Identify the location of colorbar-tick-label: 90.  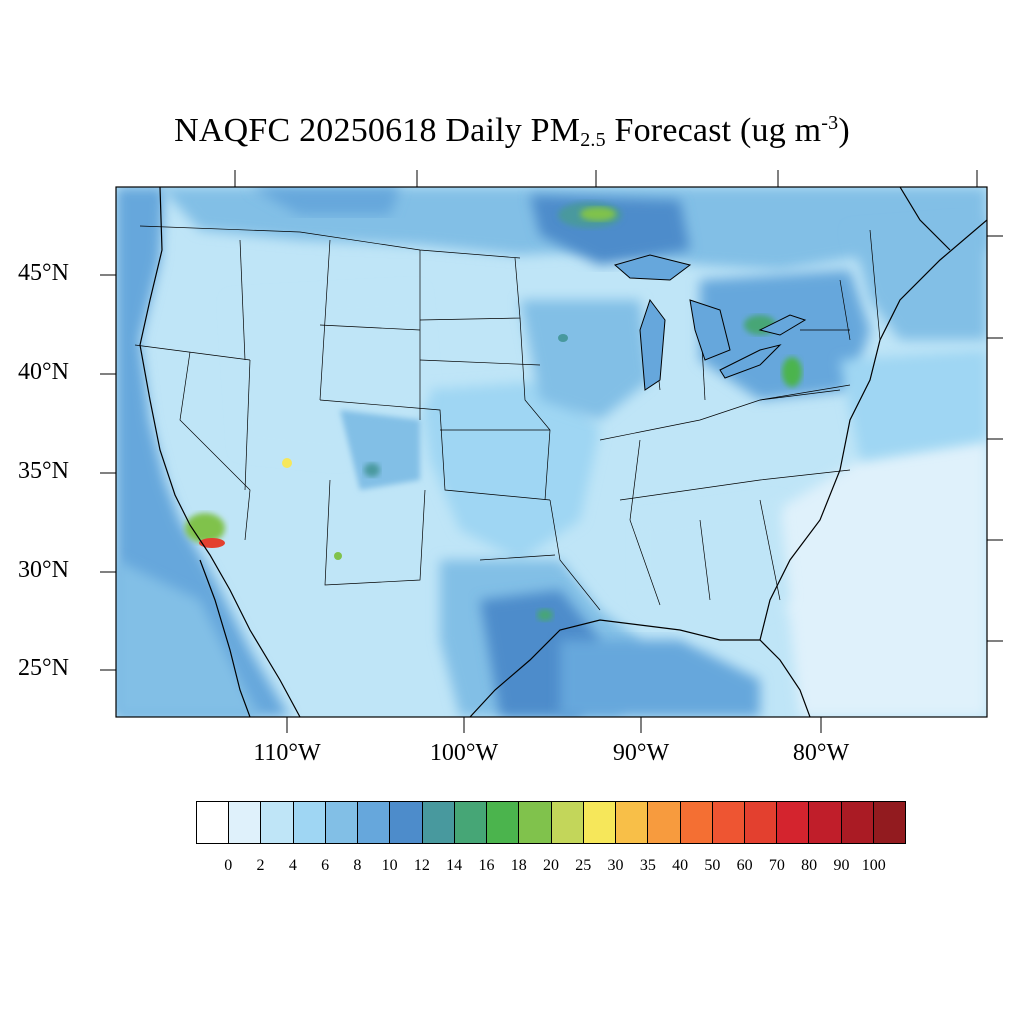
(841, 865).